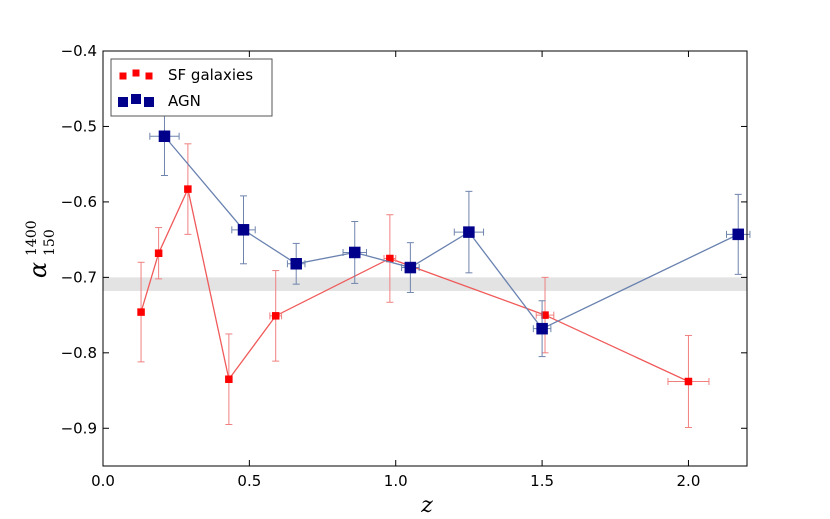  I want to click on reference-band, so click(425, 284).